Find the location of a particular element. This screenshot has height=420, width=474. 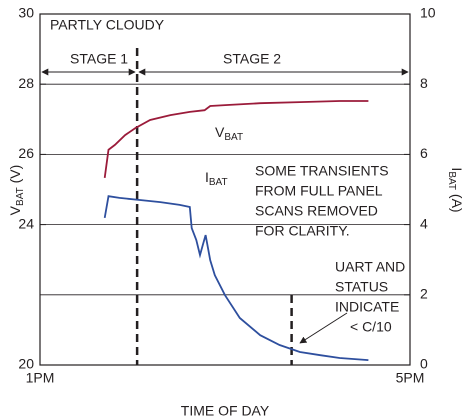

y2-tick-label: 8 is located at coordinates (424, 83).